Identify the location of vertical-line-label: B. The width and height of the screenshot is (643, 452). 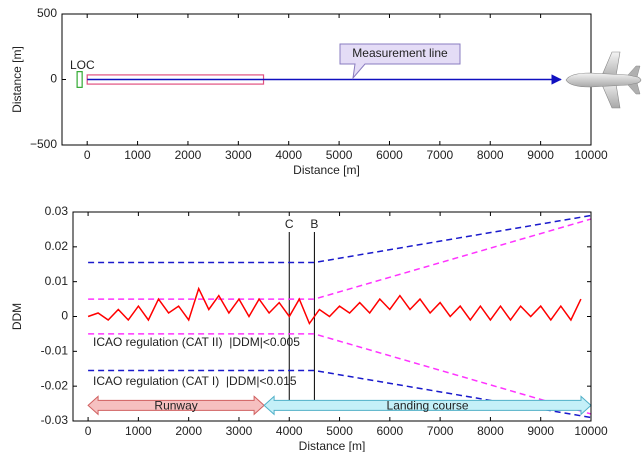
(314, 224).